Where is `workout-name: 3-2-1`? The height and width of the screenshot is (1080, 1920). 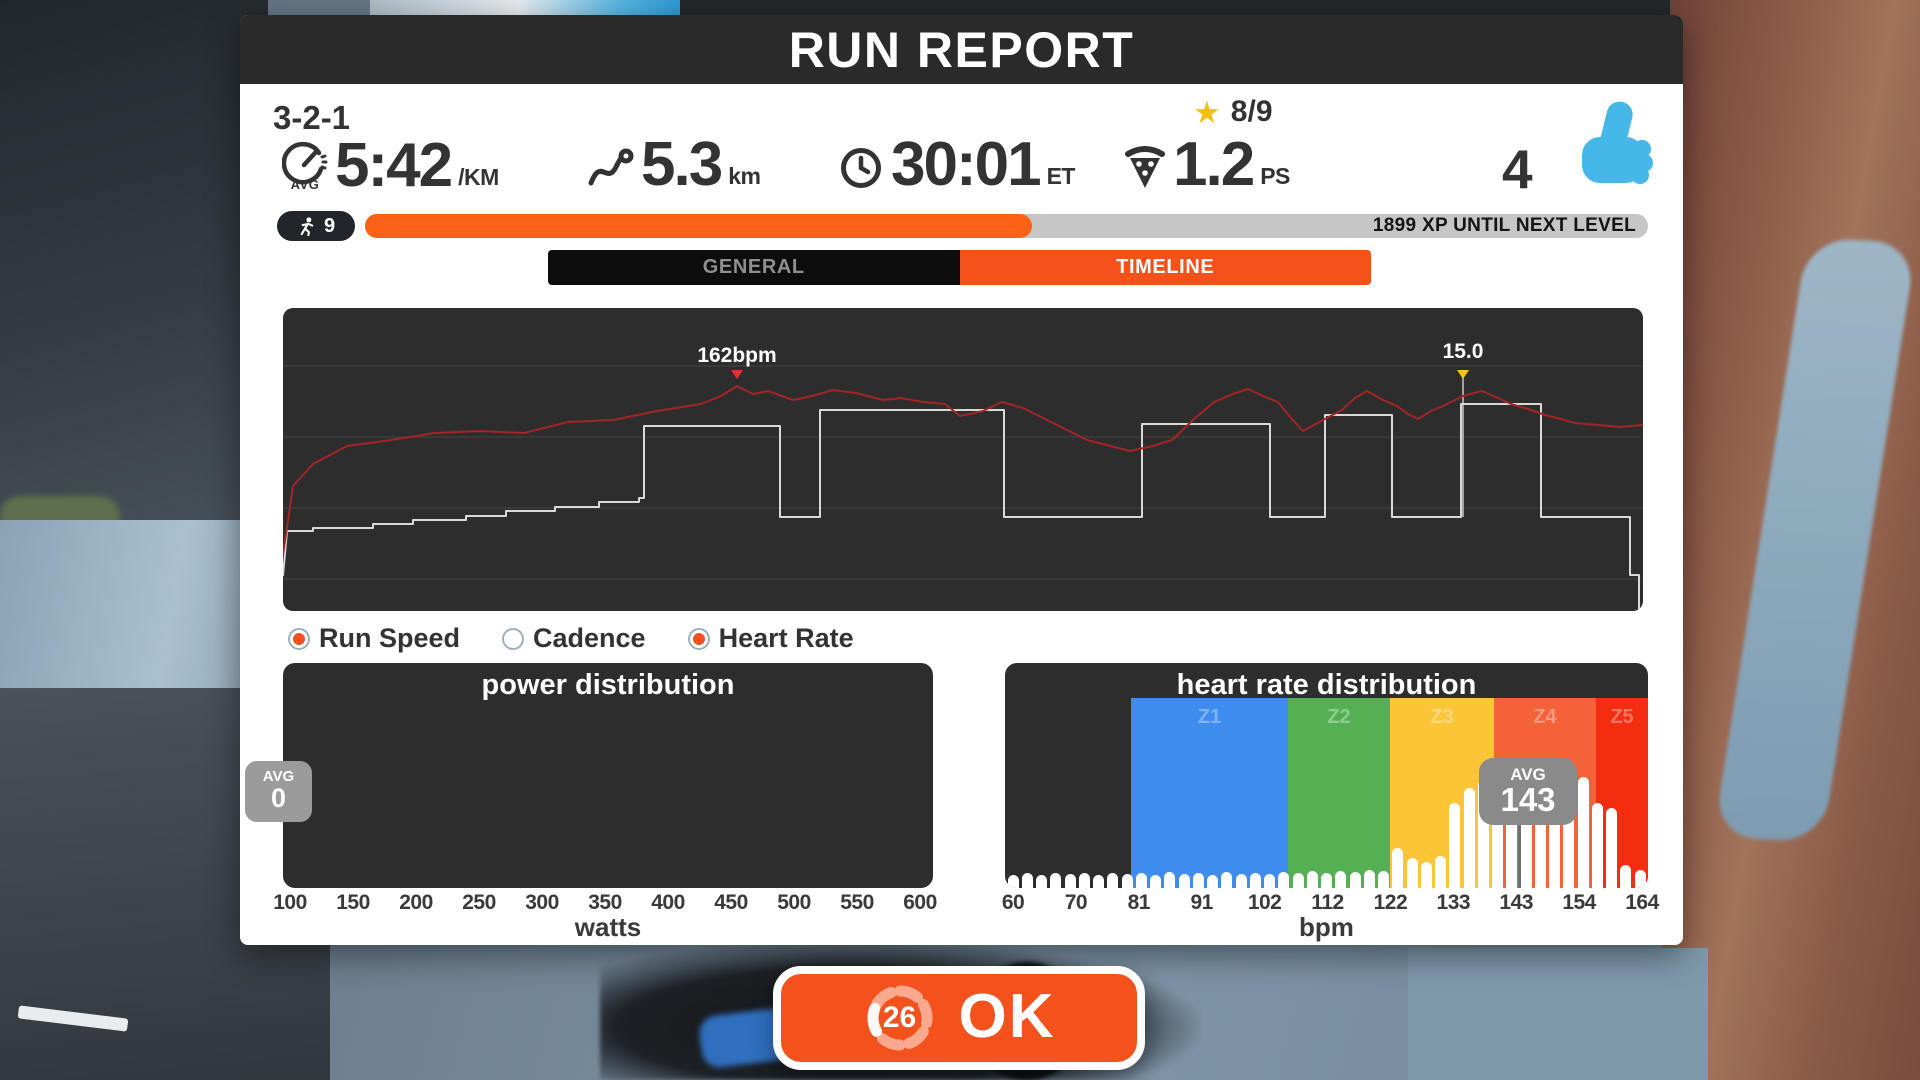 workout-name: 3-2-1 is located at coordinates (312, 117).